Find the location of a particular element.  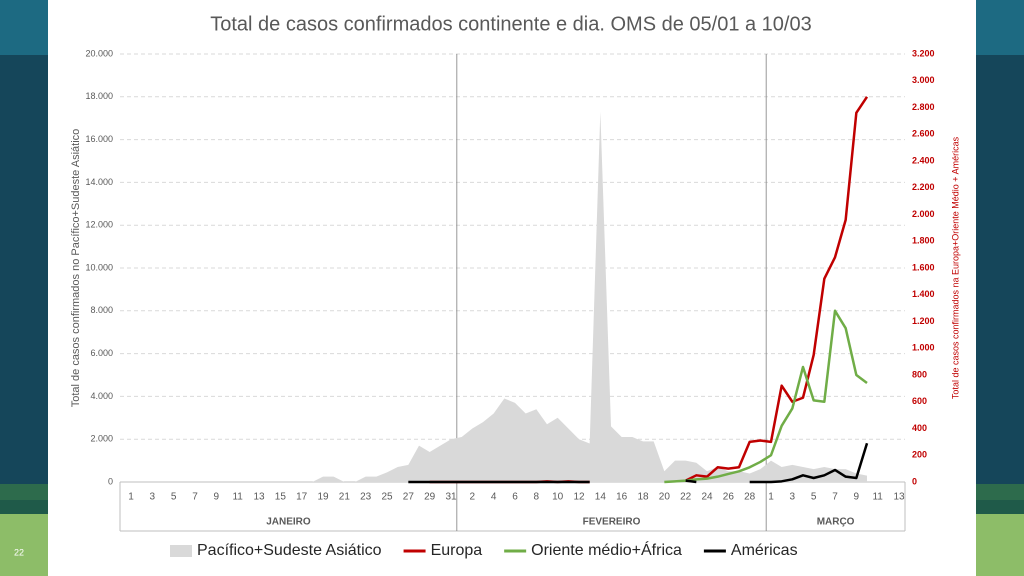

y-tick-label: 18.000 is located at coordinates (99, 96).